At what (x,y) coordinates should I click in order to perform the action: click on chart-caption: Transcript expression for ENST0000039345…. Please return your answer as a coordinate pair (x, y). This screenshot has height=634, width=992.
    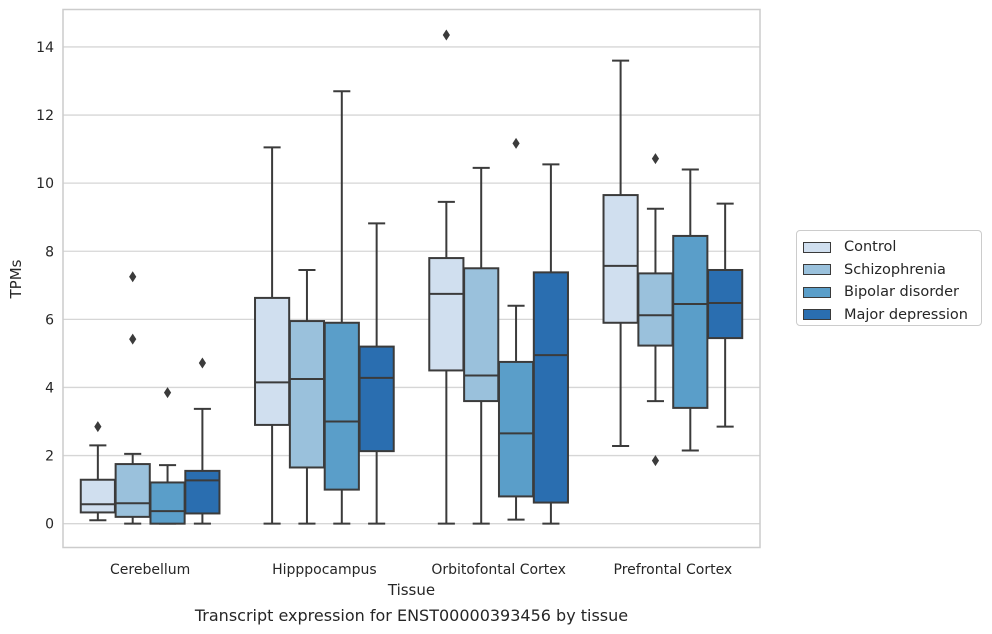
    Looking at the image, I should click on (411, 615).